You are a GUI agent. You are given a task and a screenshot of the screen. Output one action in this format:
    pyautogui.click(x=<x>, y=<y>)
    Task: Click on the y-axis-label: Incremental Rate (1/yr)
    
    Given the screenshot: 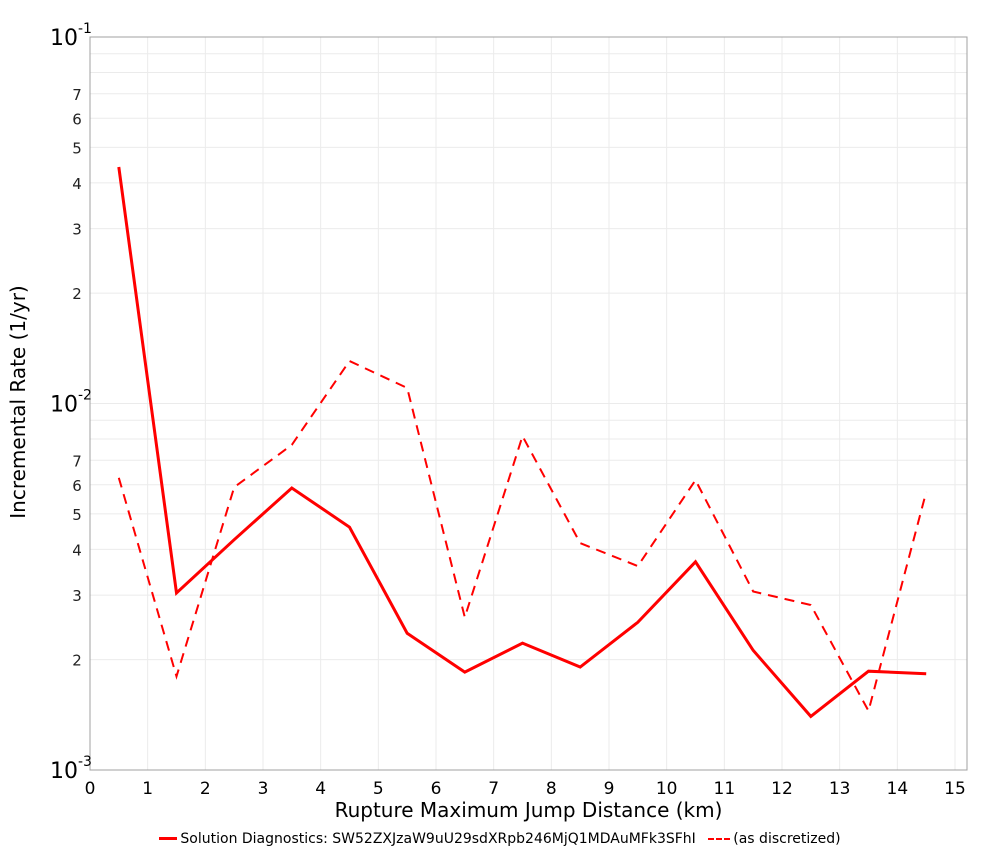 What is the action you would take?
    pyautogui.click(x=18, y=402)
    